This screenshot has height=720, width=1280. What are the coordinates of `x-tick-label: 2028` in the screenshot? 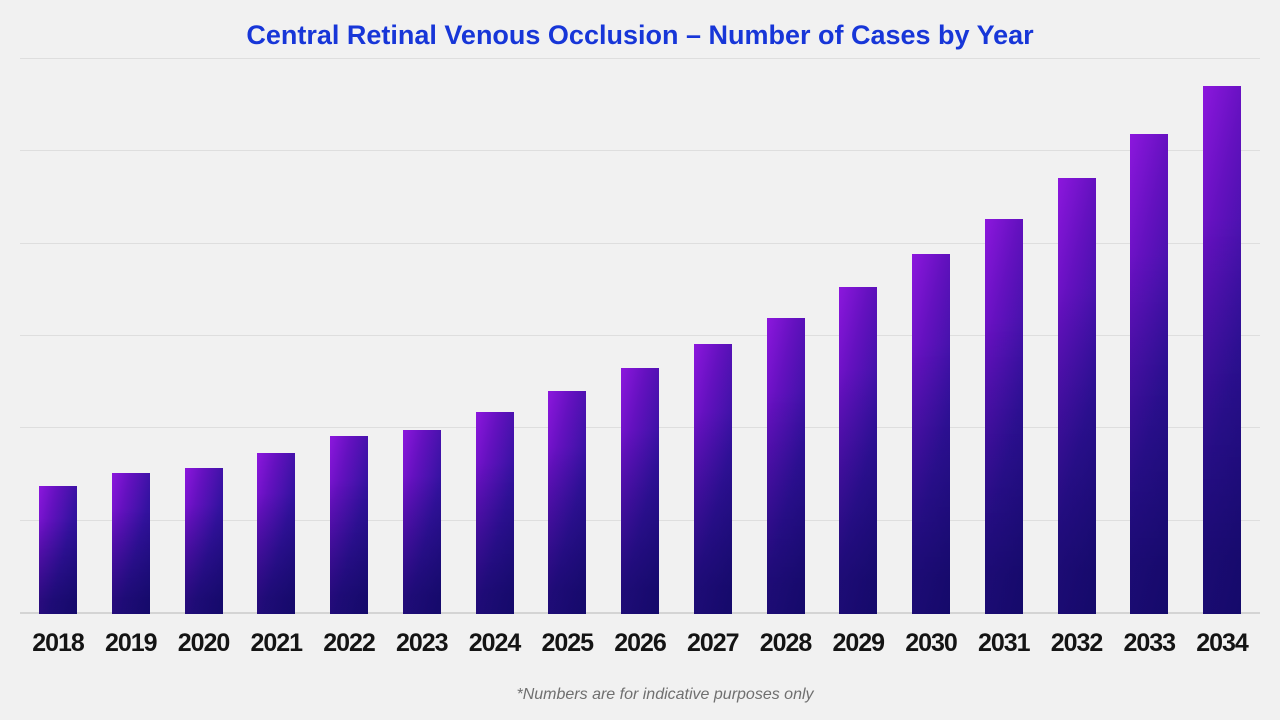 It's located at (786, 643).